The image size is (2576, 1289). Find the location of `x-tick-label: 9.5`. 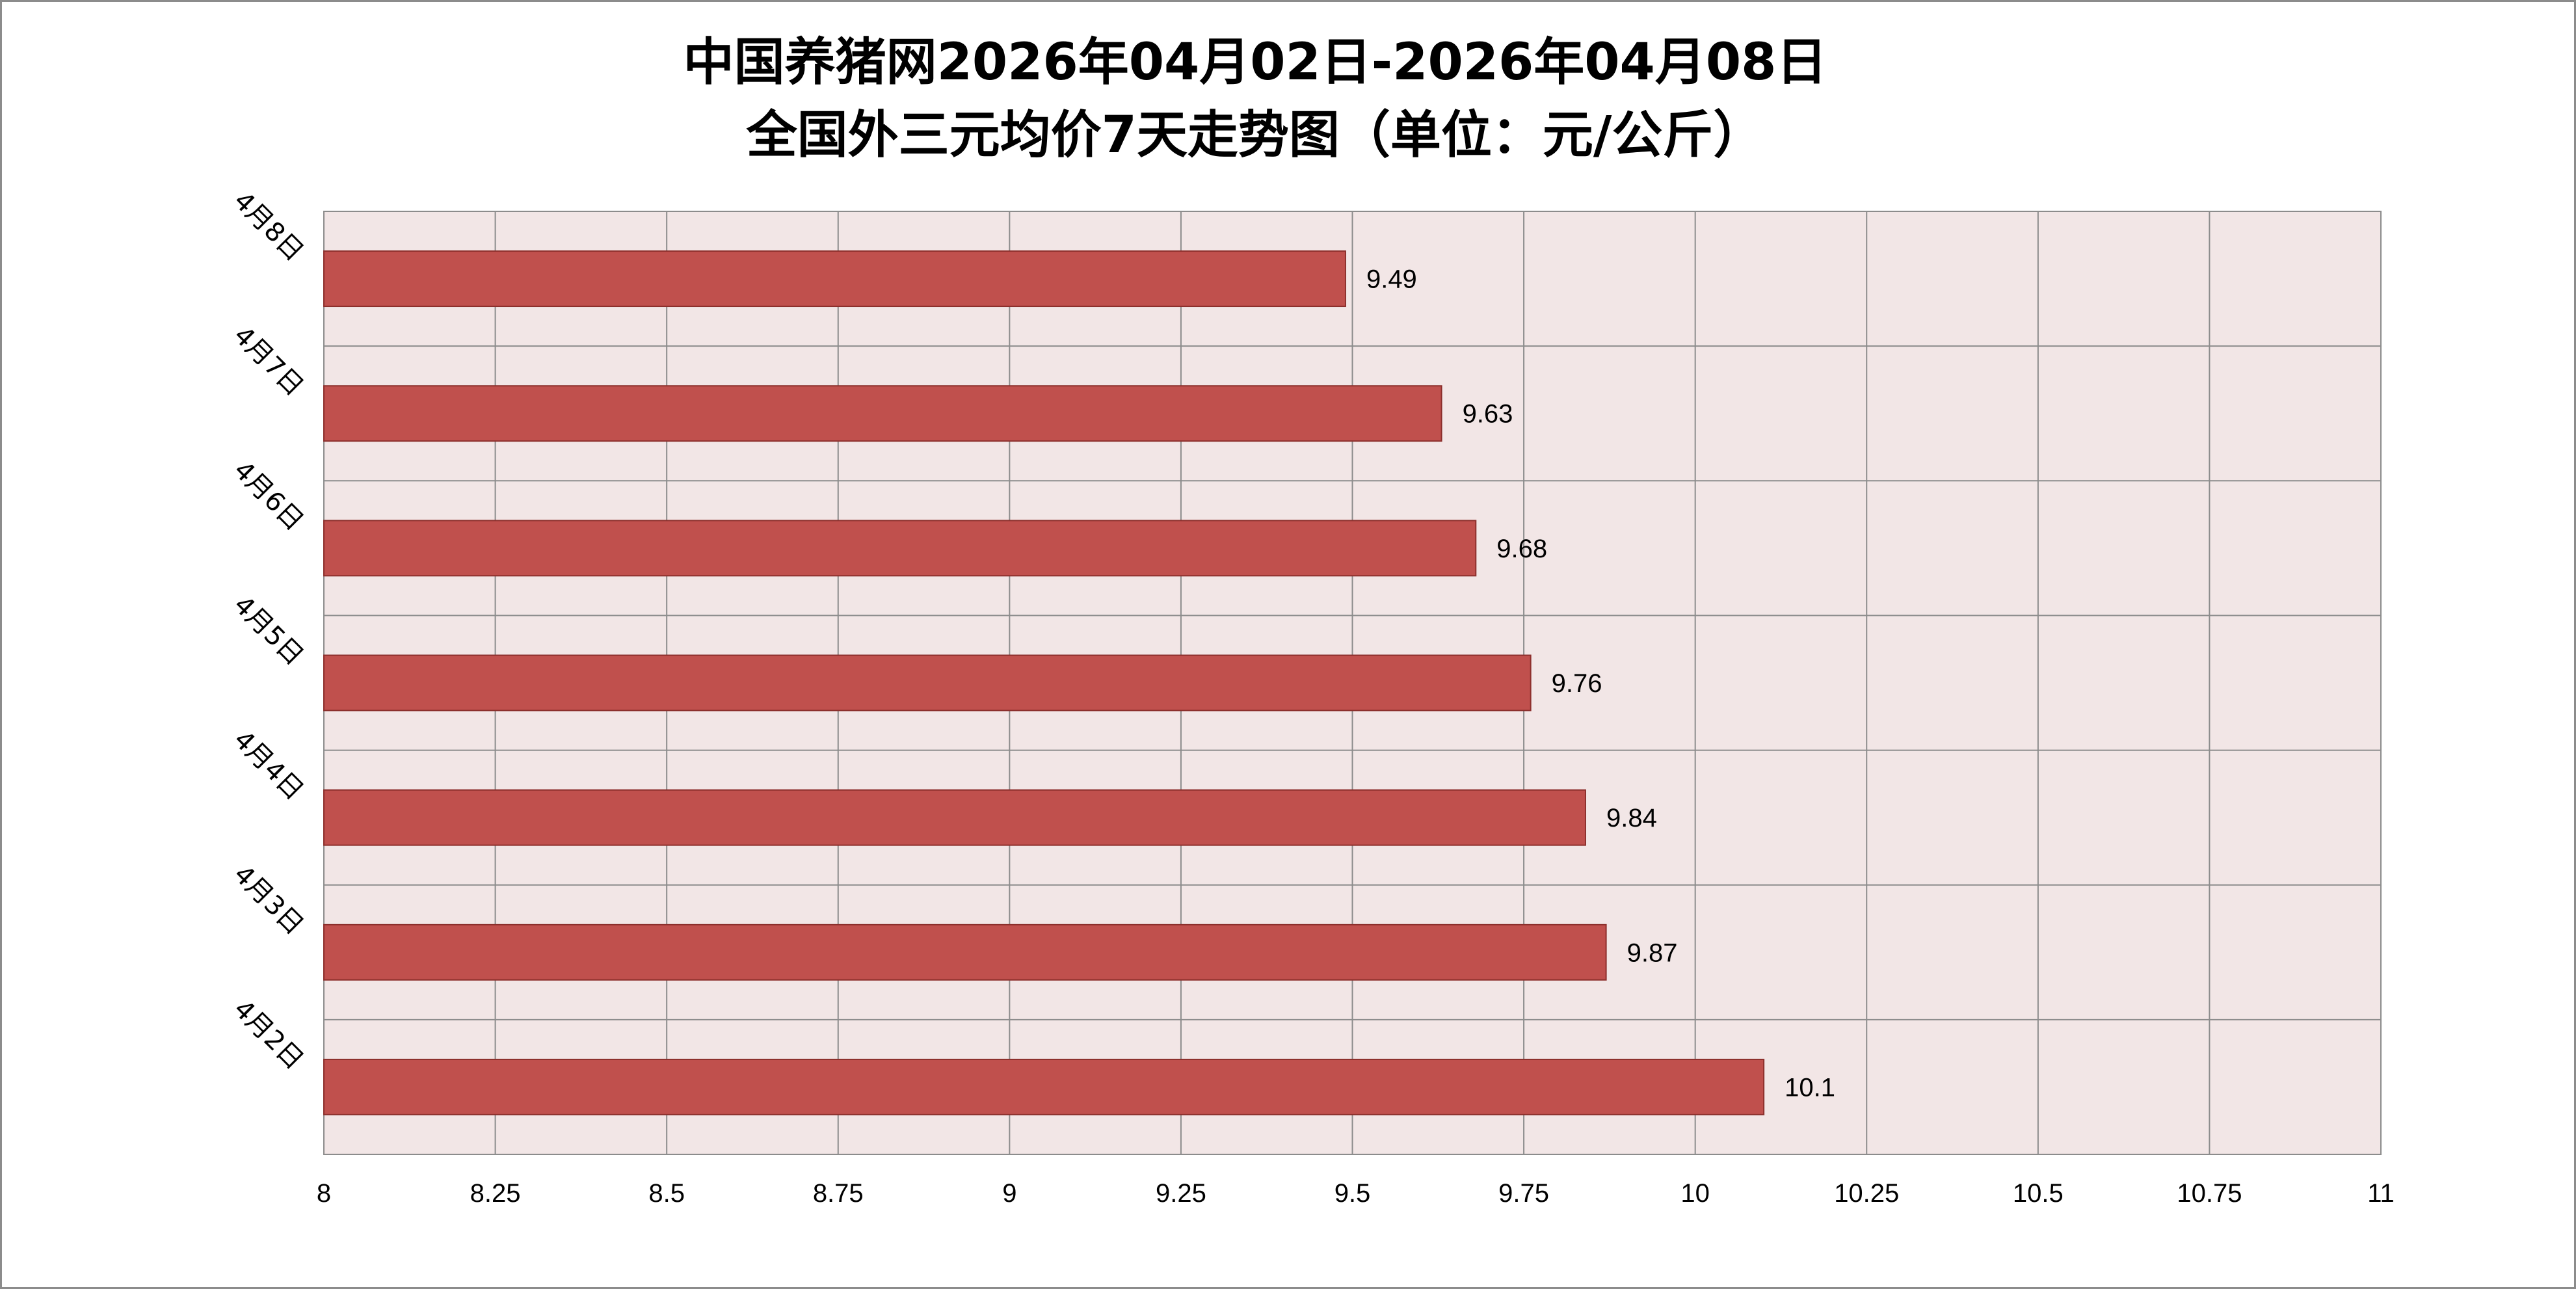

x-tick-label: 9.5 is located at coordinates (1353, 1193).